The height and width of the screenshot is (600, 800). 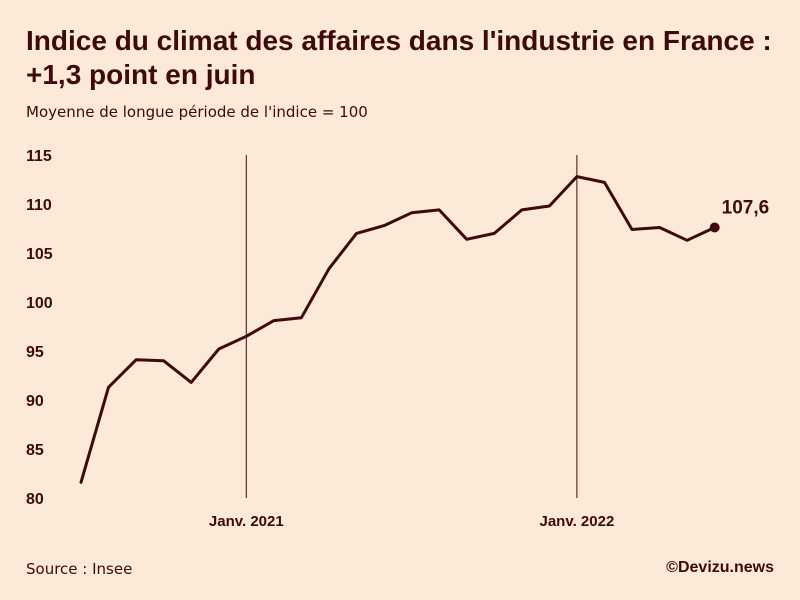 I want to click on data-points, so click(x=714, y=227).